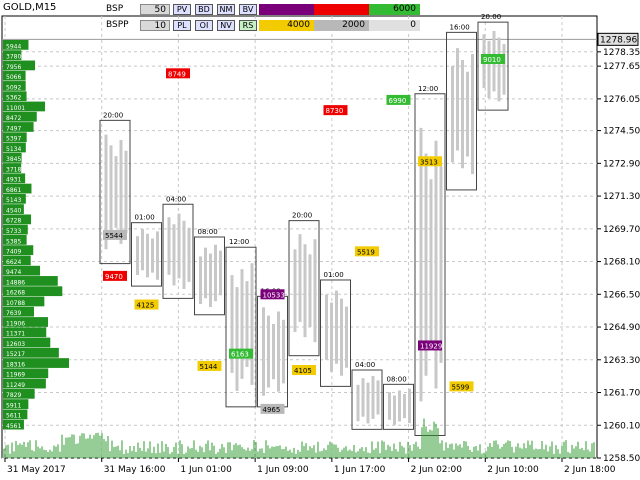 The image size is (640, 480). I want to click on profile-bar-label: 10788, so click(15, 303).